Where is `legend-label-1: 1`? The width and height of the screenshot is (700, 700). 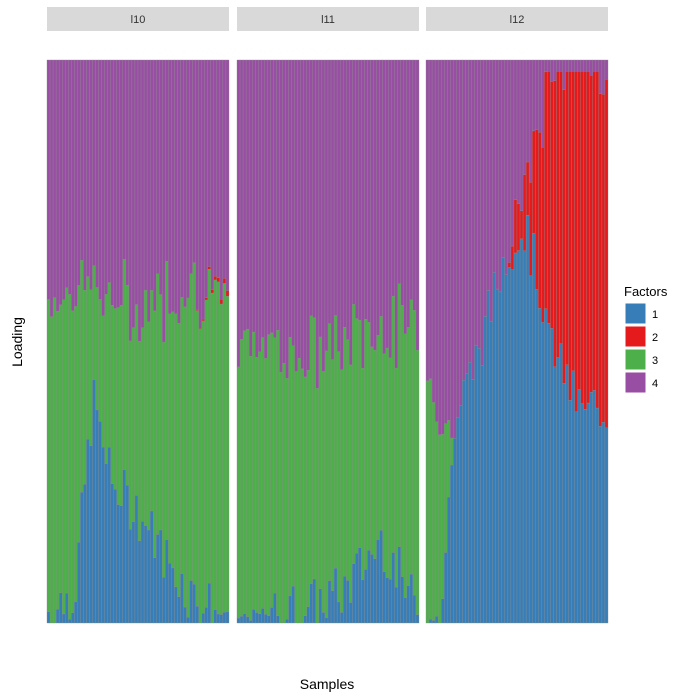
legend-label-1: 1 is located at coordinates (655, 315).